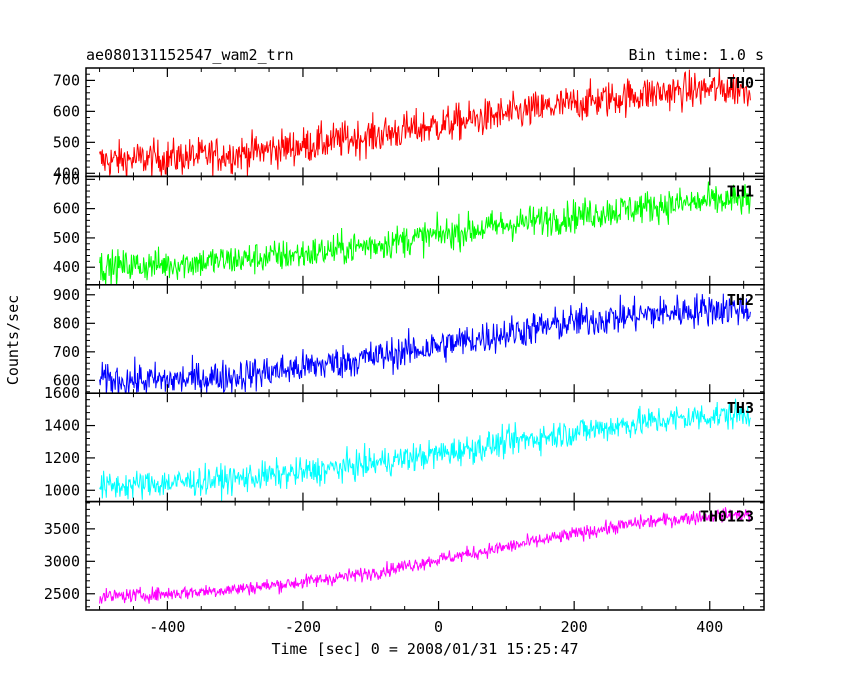  I want to click on x-axis: -400 -200 0 200 400, so click(436, 627).